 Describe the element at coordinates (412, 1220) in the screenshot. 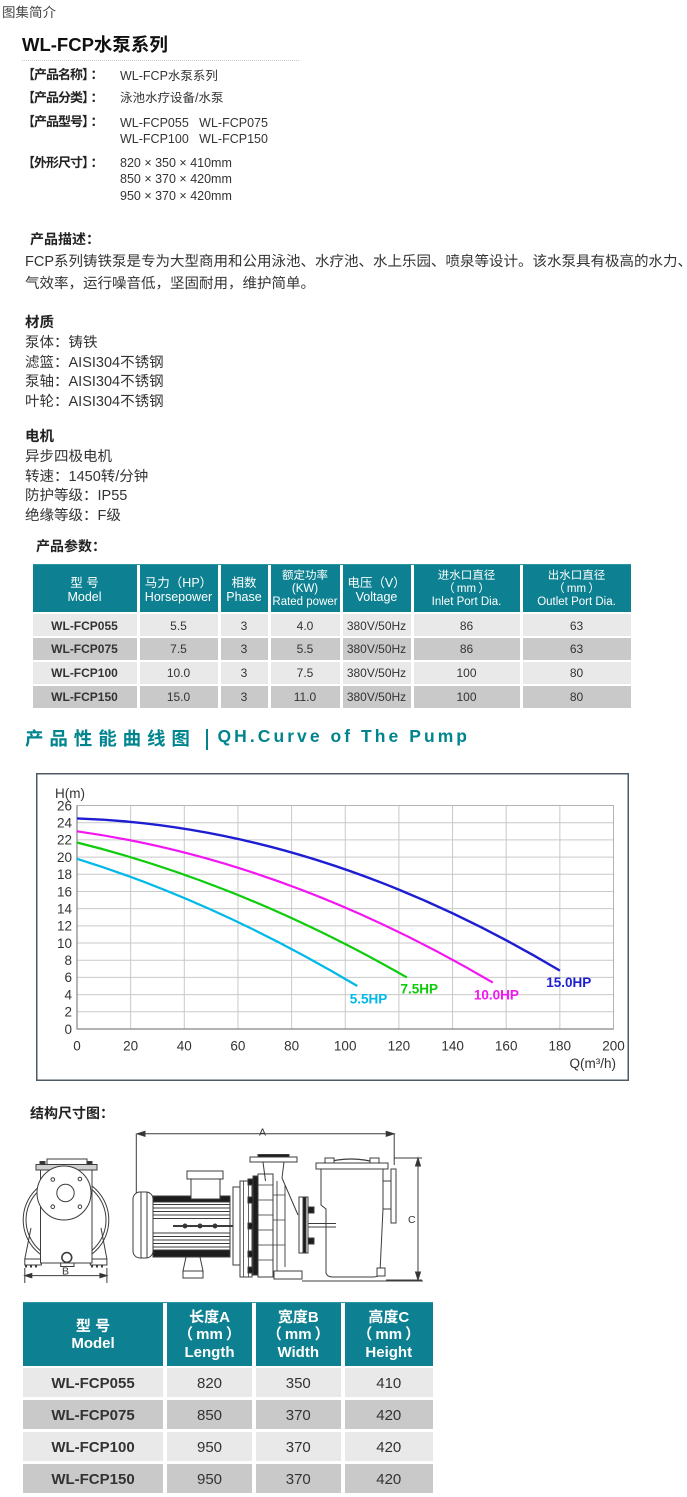

I see `svg-text: C` at that location.